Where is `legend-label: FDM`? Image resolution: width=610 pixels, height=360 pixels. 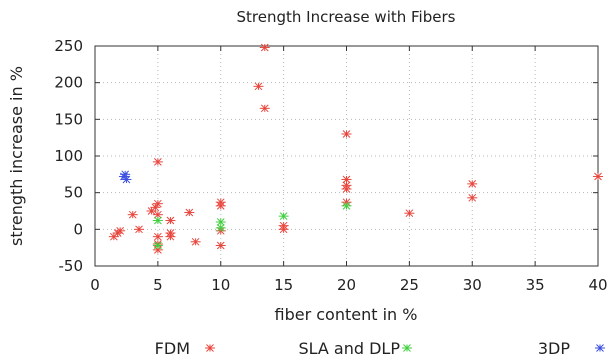
legend-label: FDM is located at coordinates (172, 348).